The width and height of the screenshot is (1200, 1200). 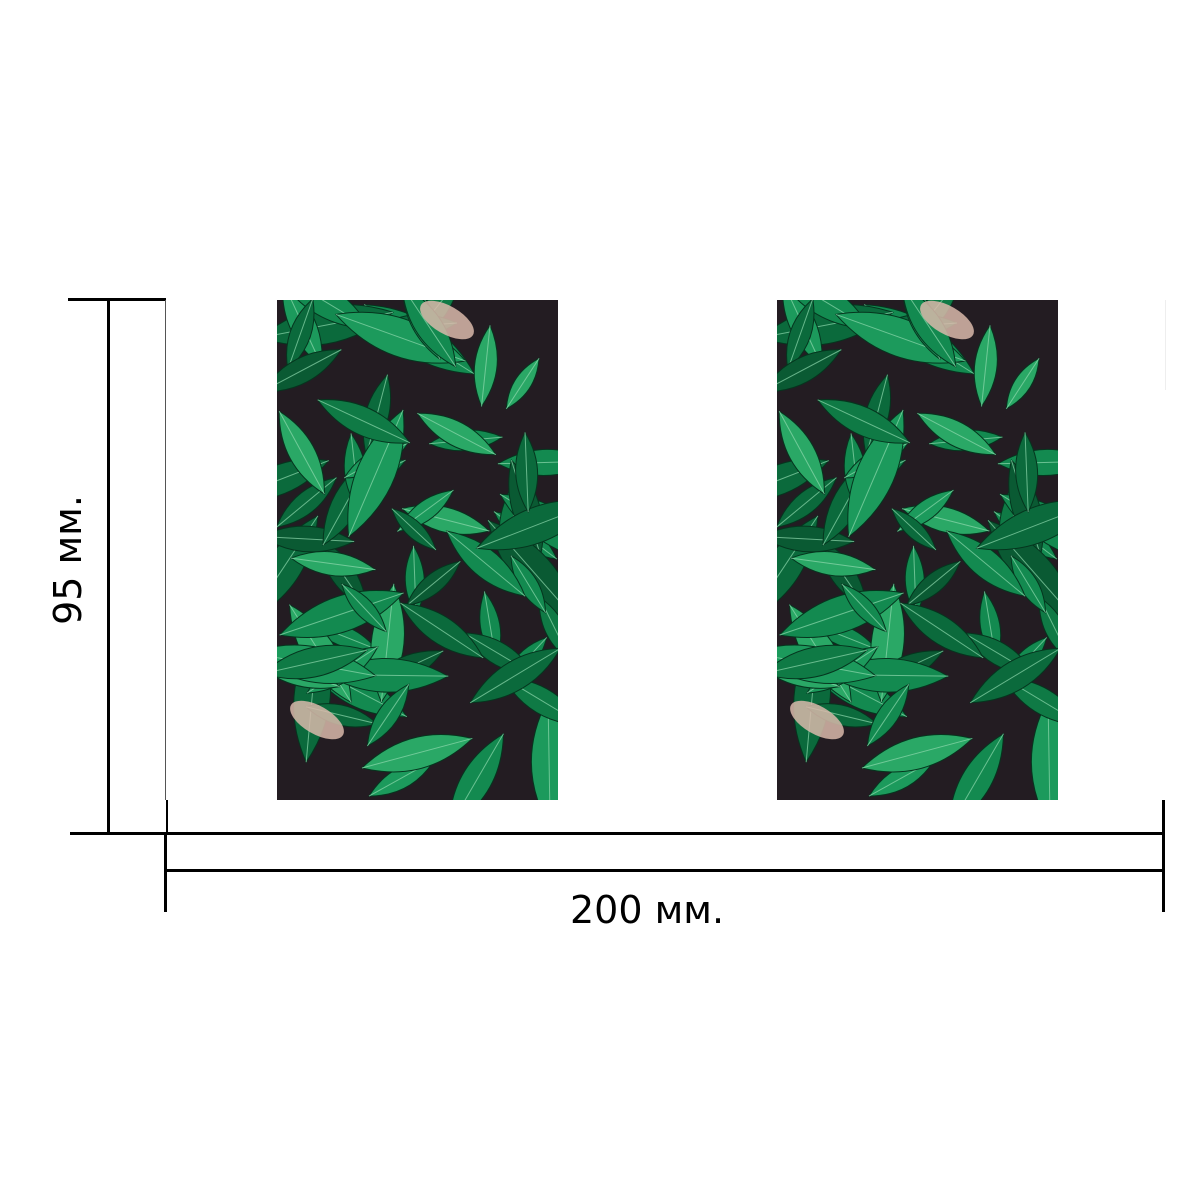 What do you see at coordinates (1165, 345) in the screenshot?
I see `faint-edge-line` at bounding box center [1165, 345].